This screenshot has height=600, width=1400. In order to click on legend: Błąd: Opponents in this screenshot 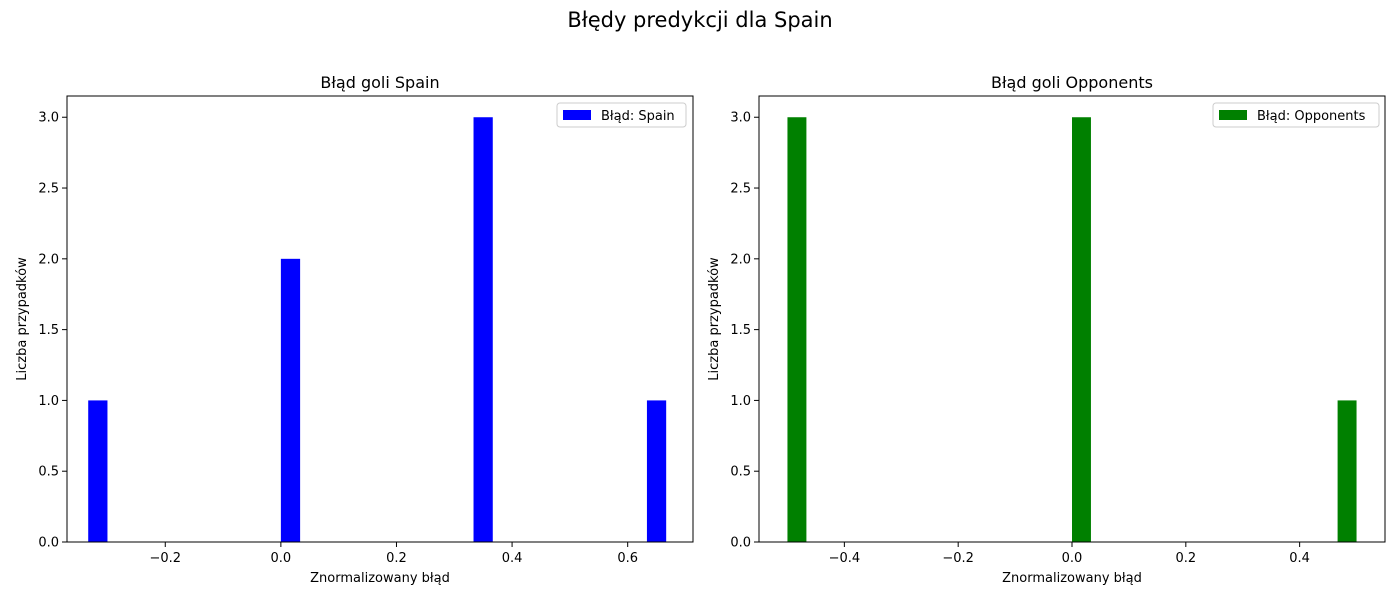, I will do `click(1296, 115)`.